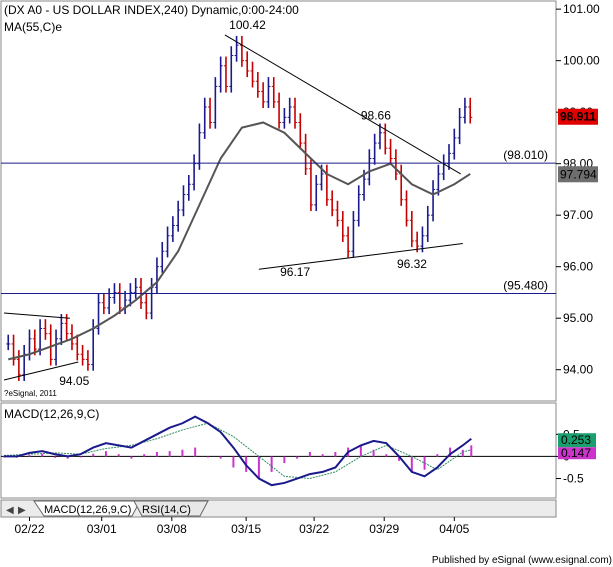  What do you see at coordinates (578, 116) in the screenshot?
I see `last-price-tag: 98.911` at bounding box center [578, 116].